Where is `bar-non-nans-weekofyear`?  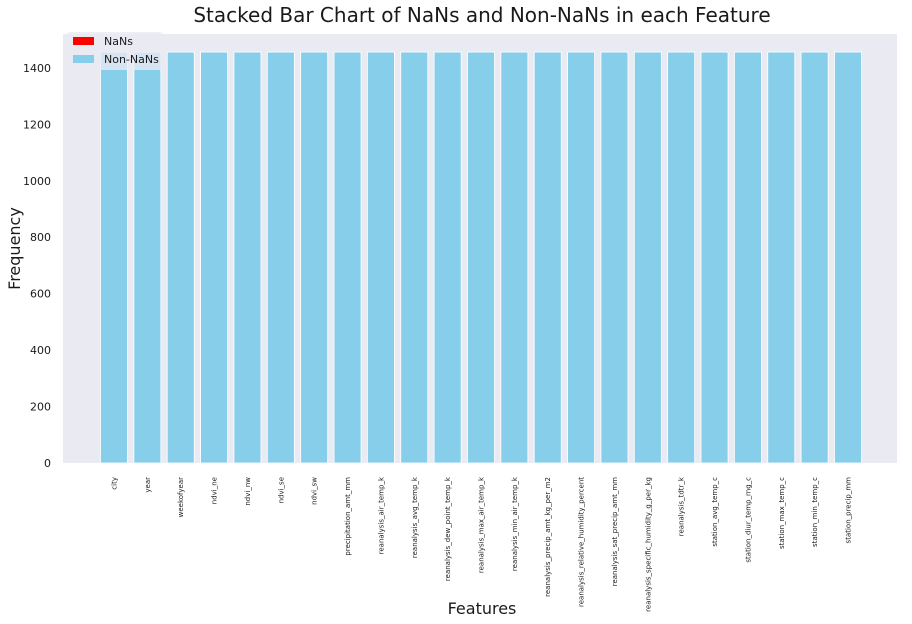 bar-non-nans-weekofyear is located at coordinates (180, 257).